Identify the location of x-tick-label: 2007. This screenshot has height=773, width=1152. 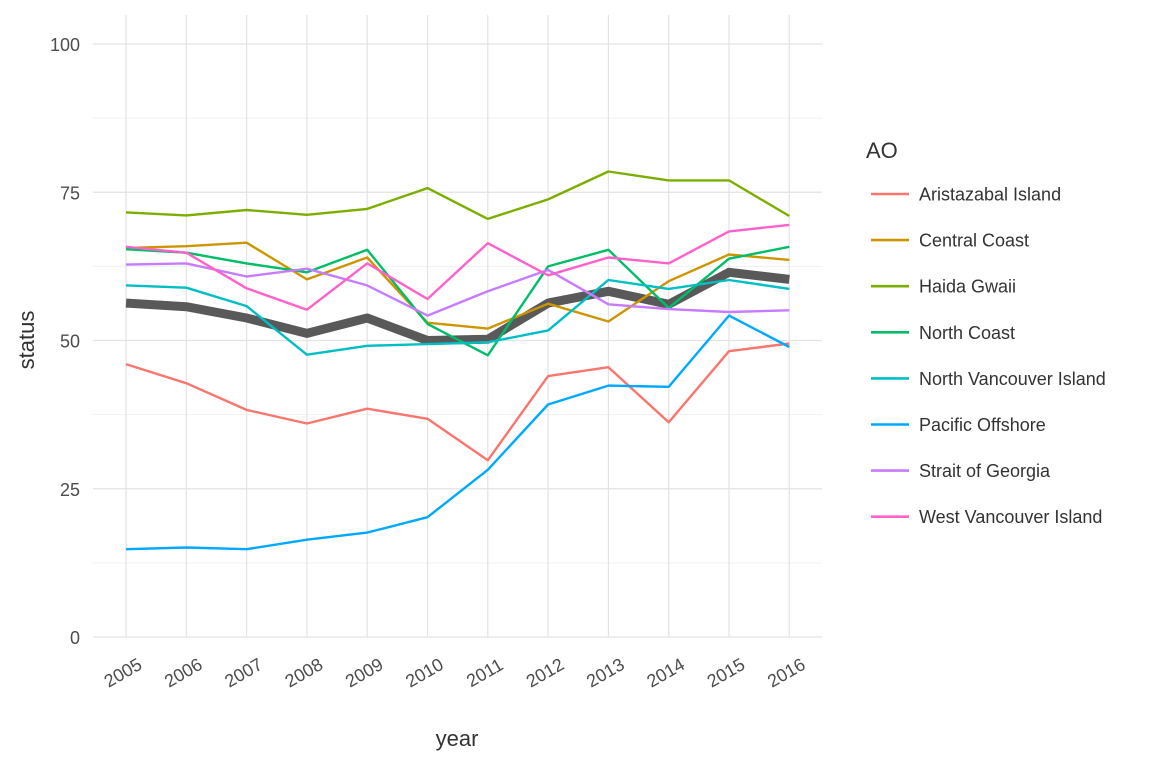
(243, 672).